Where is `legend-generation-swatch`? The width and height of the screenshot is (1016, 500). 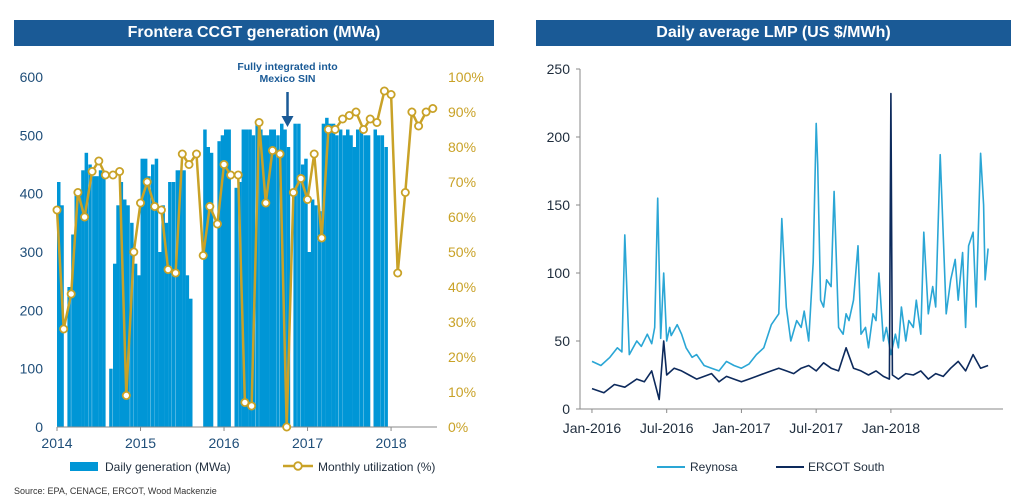 legend-generation-swatch is located at coordinates (84, 466).